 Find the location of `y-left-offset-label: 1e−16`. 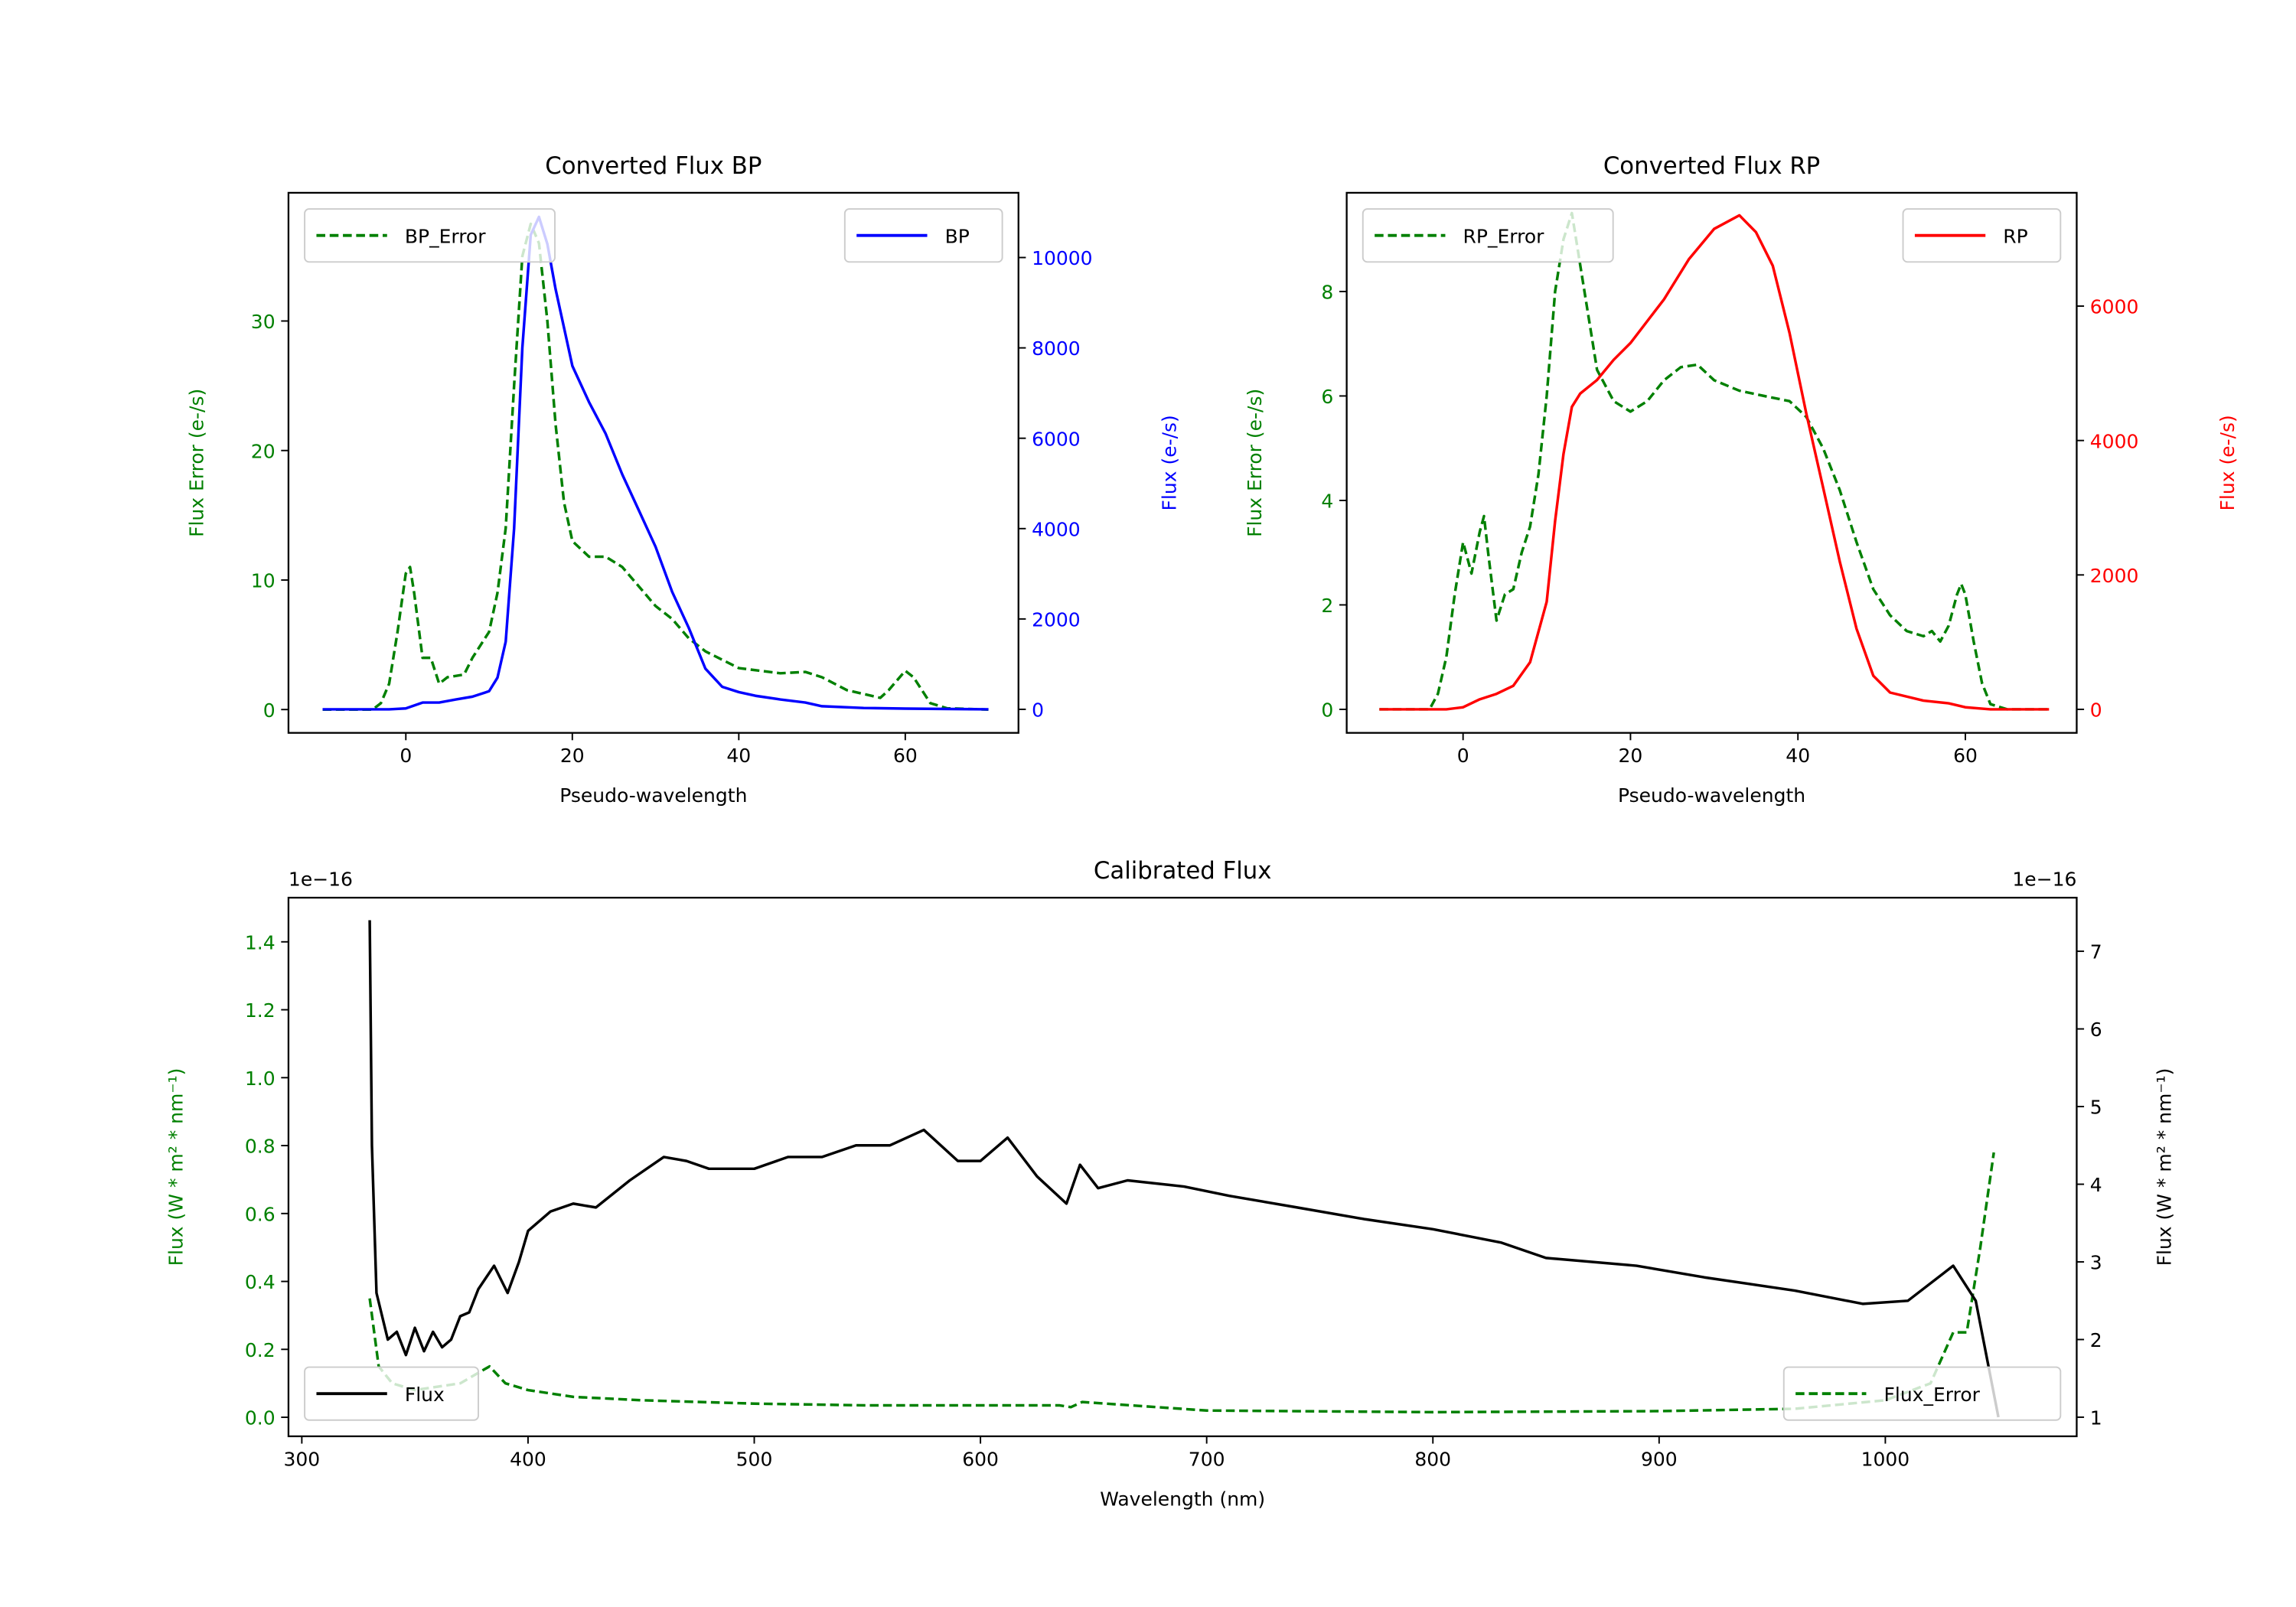

y-left-offset-label: 1e−16 is located at coordinates (321, 880).